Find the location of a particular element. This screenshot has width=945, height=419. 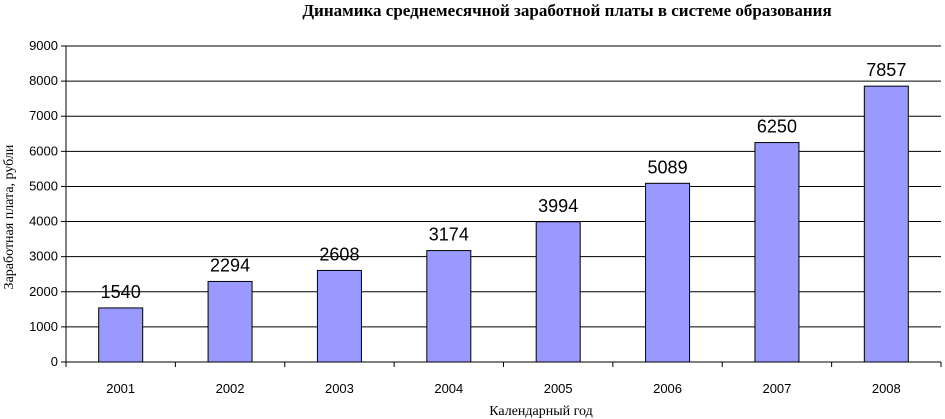

bar-2002 is located at coordinates (230, 321).